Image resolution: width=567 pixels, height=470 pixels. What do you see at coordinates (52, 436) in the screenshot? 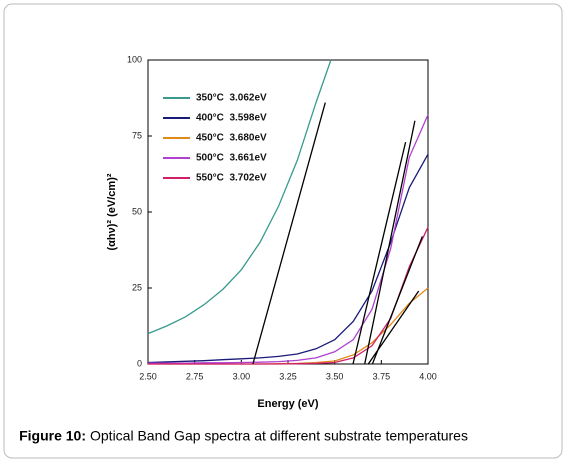
I see `caption-label: Figure 10:` at bounding box center [52, 436].